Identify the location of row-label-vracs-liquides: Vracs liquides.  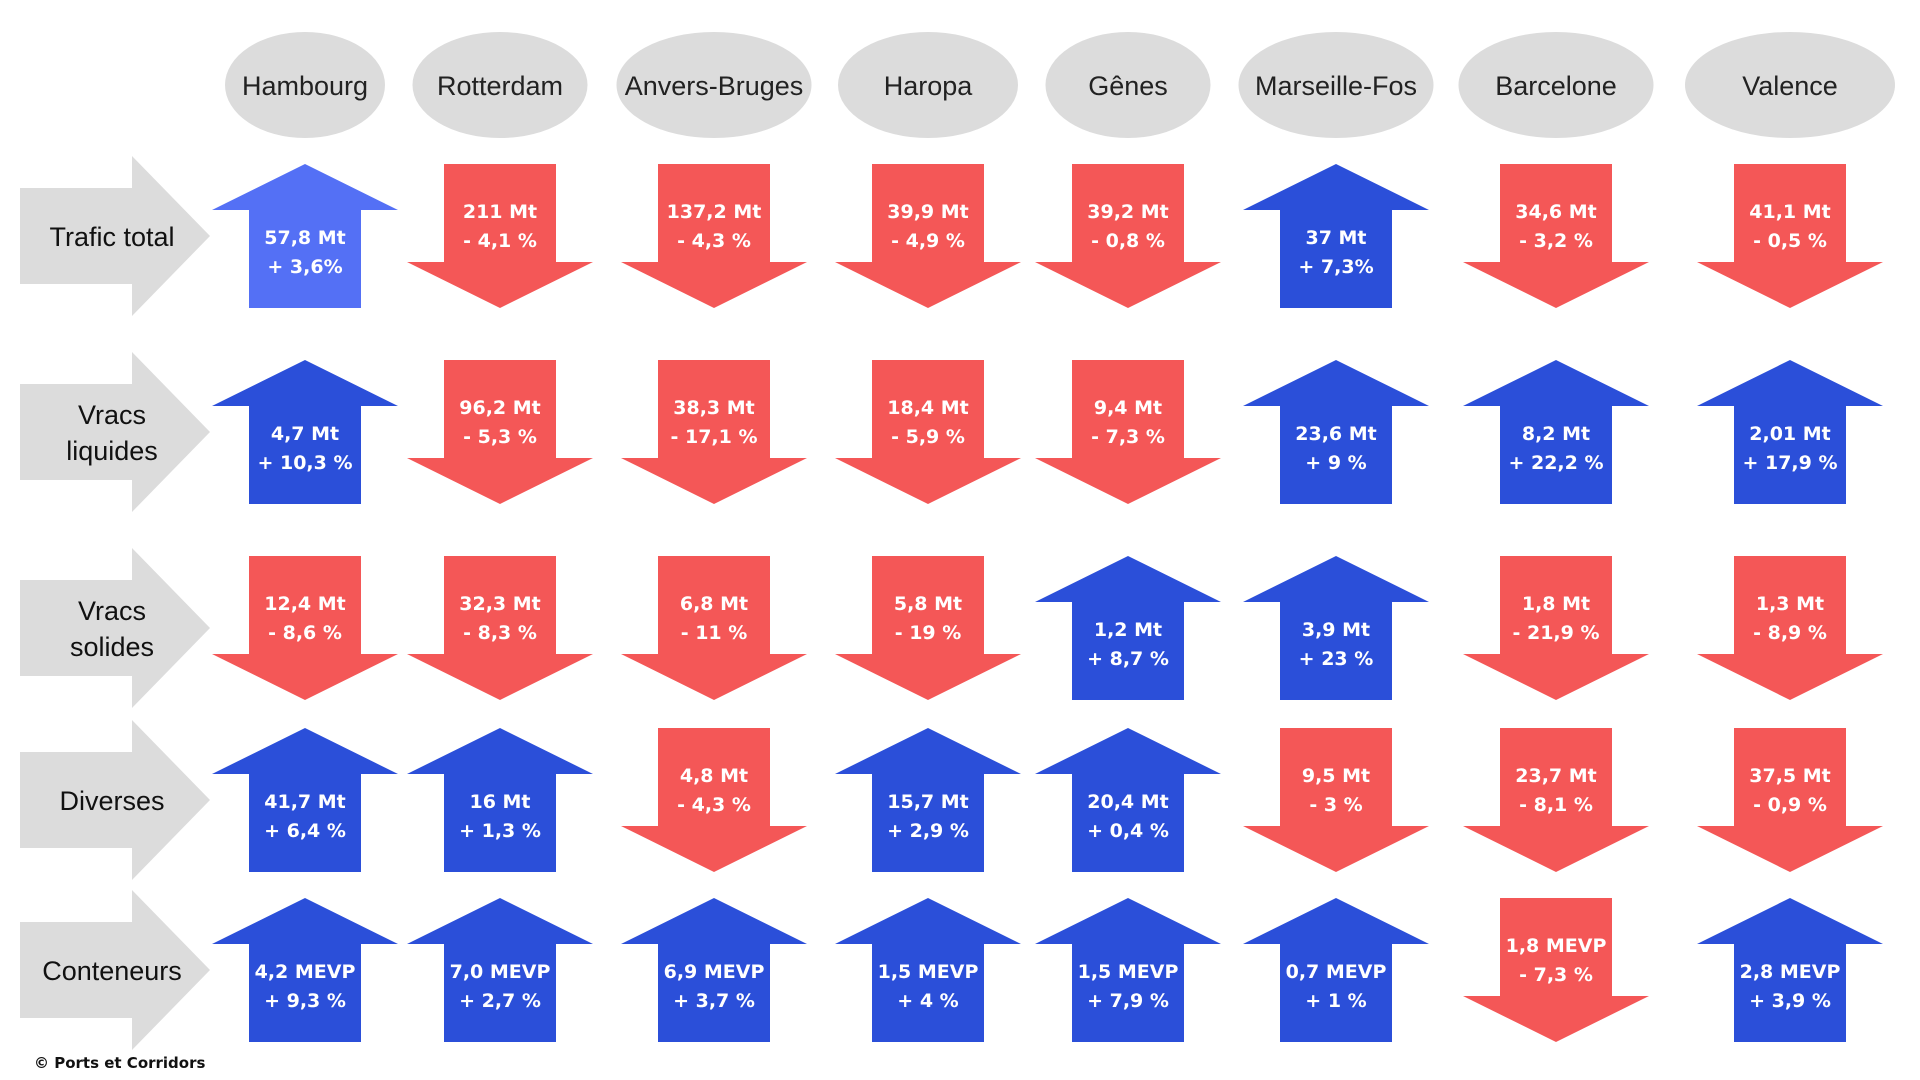
(115, 432).